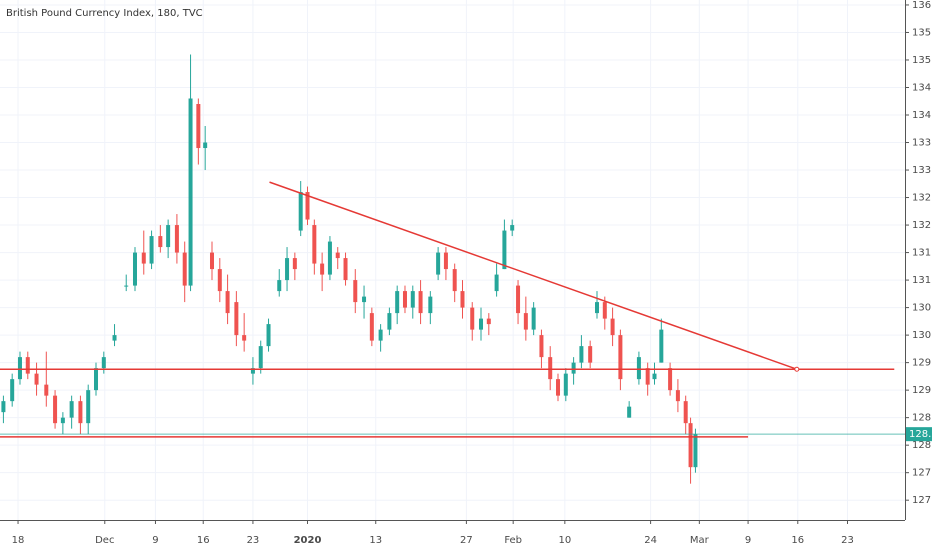 Image resolution: width=932 pixels, height=550 pixels. Describe the element at coordinates (700, 540) in the screenshot. I see `x-tick-label: Mar` at that location.